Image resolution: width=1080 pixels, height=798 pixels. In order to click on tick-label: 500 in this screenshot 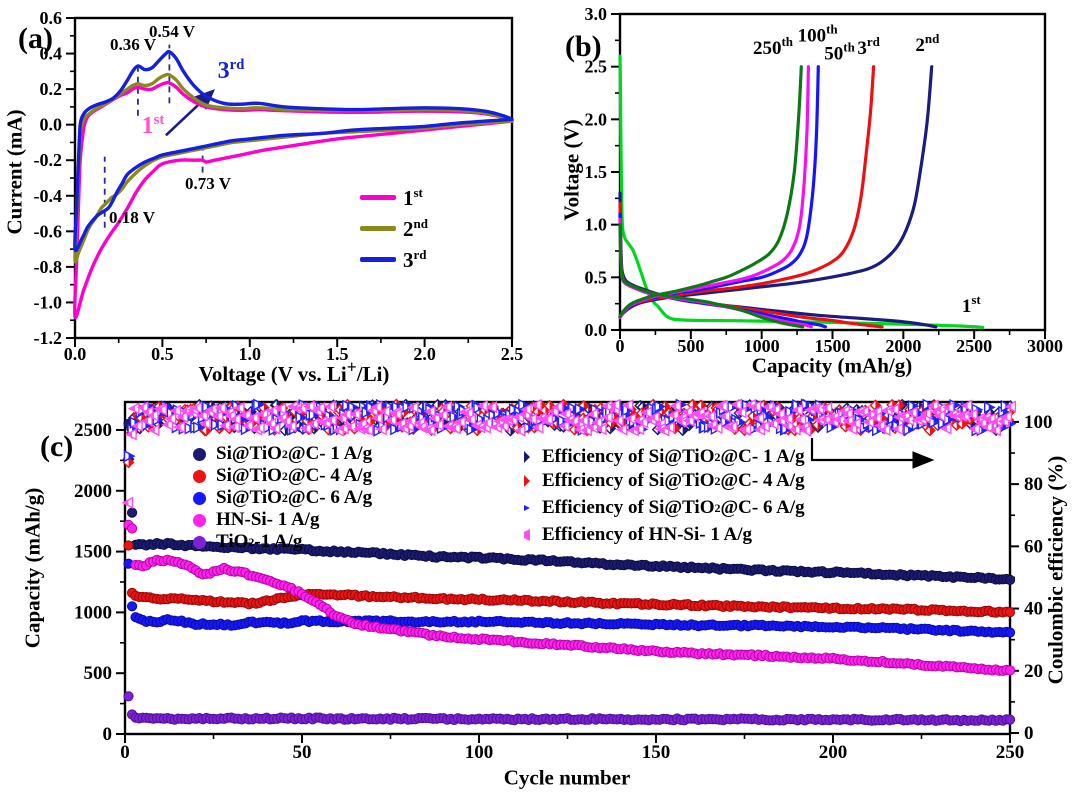, I will do `click(690, 346)`.